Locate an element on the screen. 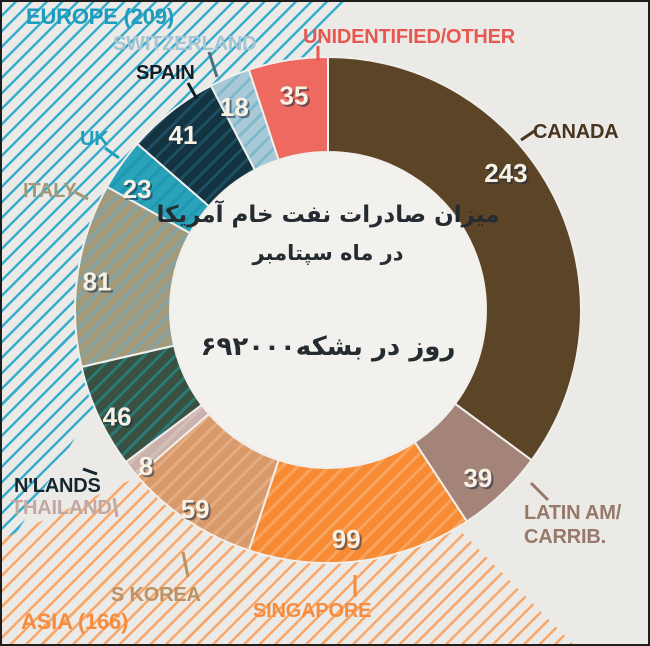 This screenshot has width=650, height=646. segment-value-shadow-latin-am-carrib: 39 is located at coordinates (479, 480).